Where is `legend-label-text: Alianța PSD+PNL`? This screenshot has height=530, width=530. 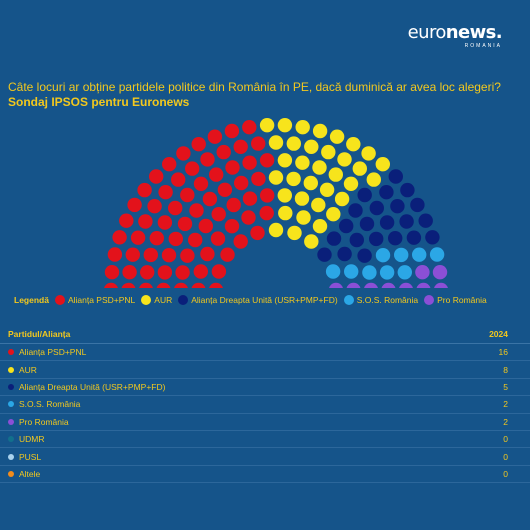
legend-label-text: Alianța PSD+PNL is located at coordinates (101, 300).